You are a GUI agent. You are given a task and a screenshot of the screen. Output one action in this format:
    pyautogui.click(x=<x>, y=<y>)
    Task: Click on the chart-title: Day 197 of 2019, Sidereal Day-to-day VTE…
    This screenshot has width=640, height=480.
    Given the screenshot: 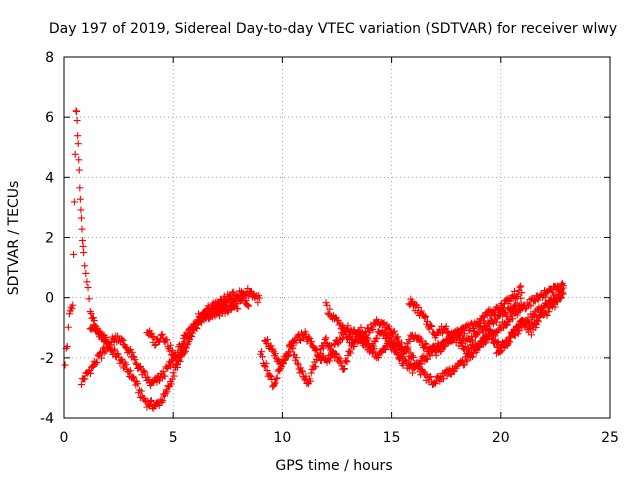 What is the action you would take?
    pyautogui.click(x=333, y=29)
    